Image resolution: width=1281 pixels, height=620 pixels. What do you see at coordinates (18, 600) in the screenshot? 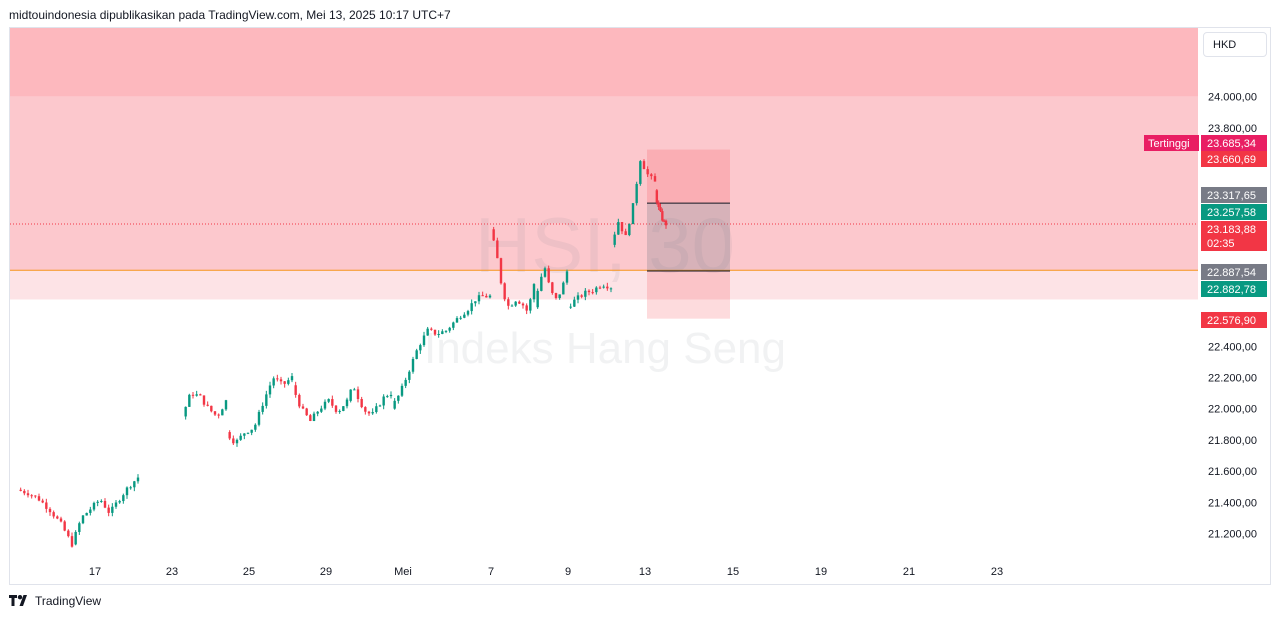
I see `tradingview-logo-icon` at bounding box center [18, 600].